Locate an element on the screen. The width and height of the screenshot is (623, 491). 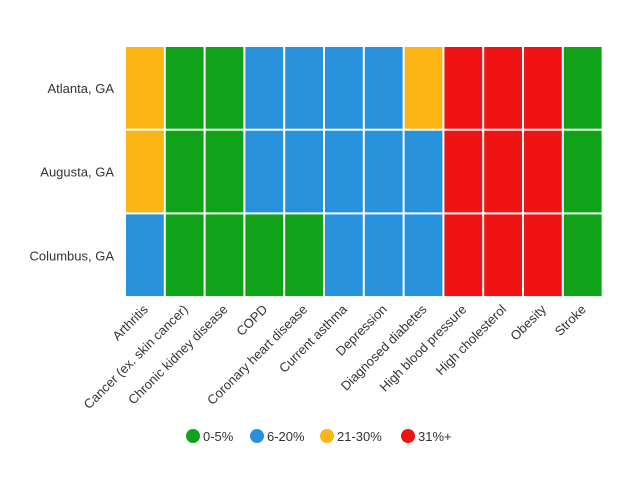
column-label: Obesity is located at coordinates (528, 322).